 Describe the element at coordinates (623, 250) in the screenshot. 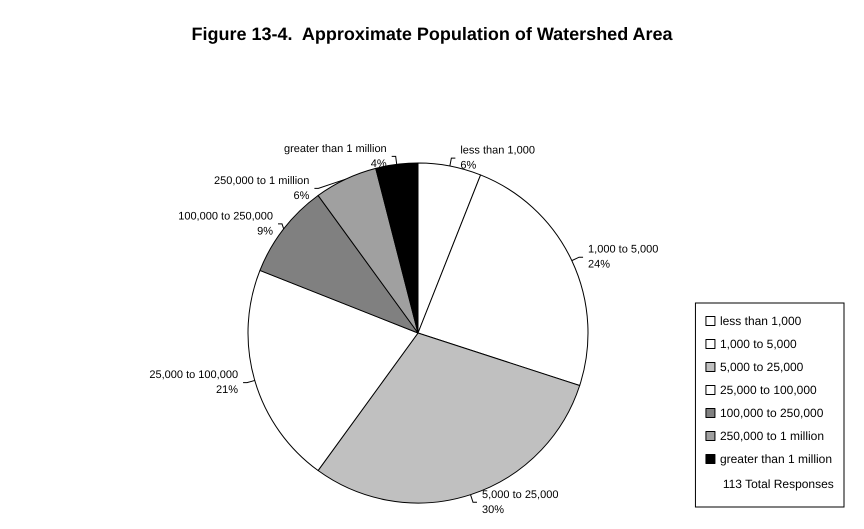

I see `slice-label: 1,000 to 5,000` at that location.